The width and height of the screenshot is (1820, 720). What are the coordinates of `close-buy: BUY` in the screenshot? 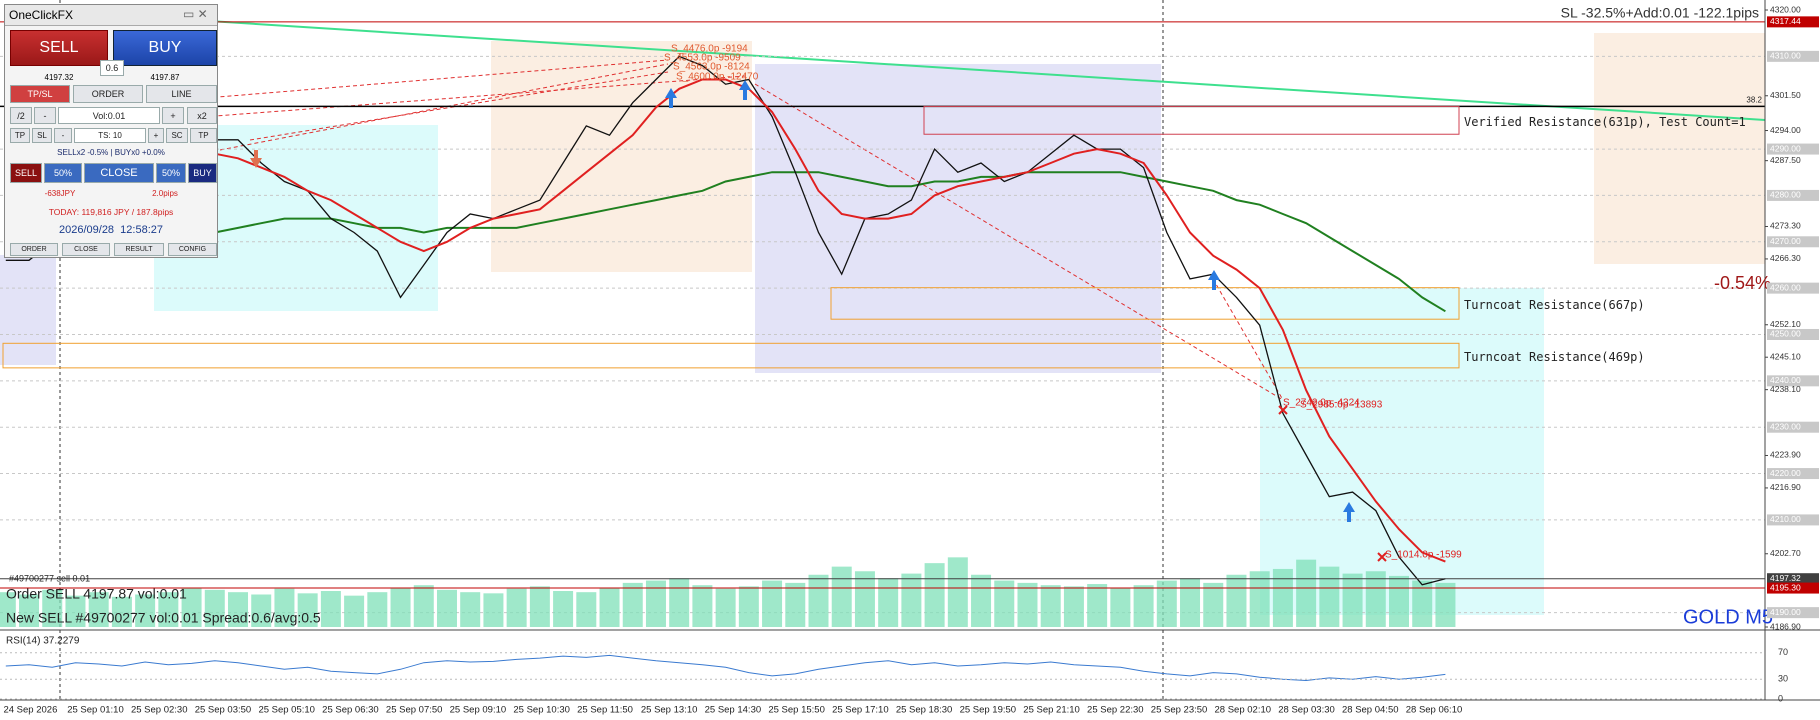 It's located at (202, 173).